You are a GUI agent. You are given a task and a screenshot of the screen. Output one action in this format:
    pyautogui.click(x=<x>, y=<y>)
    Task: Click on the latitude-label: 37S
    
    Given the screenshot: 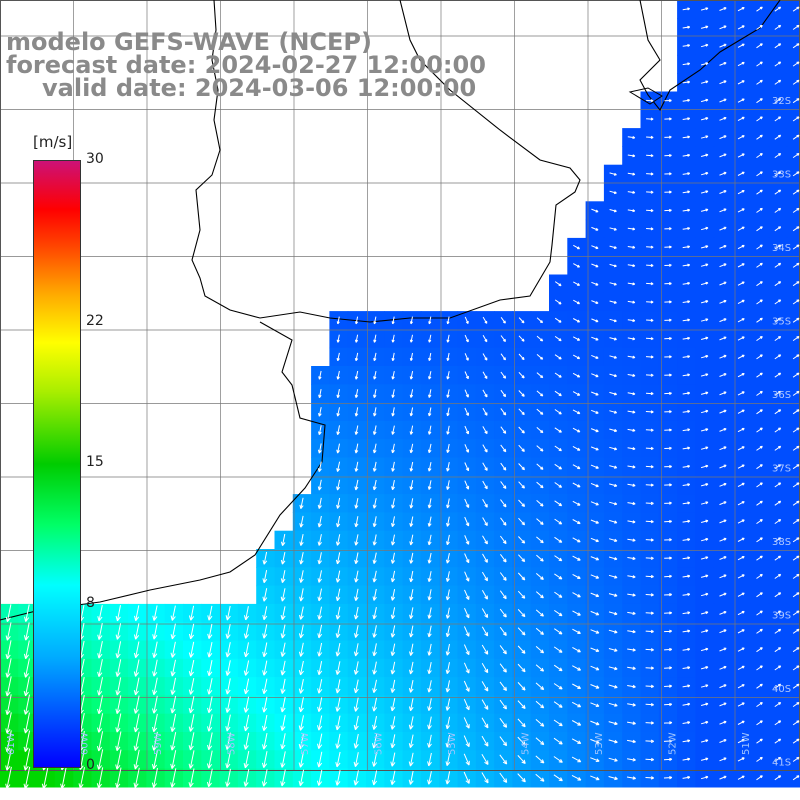 What is the action you would take?
    pyautogui.click(x=781, y=469)
    